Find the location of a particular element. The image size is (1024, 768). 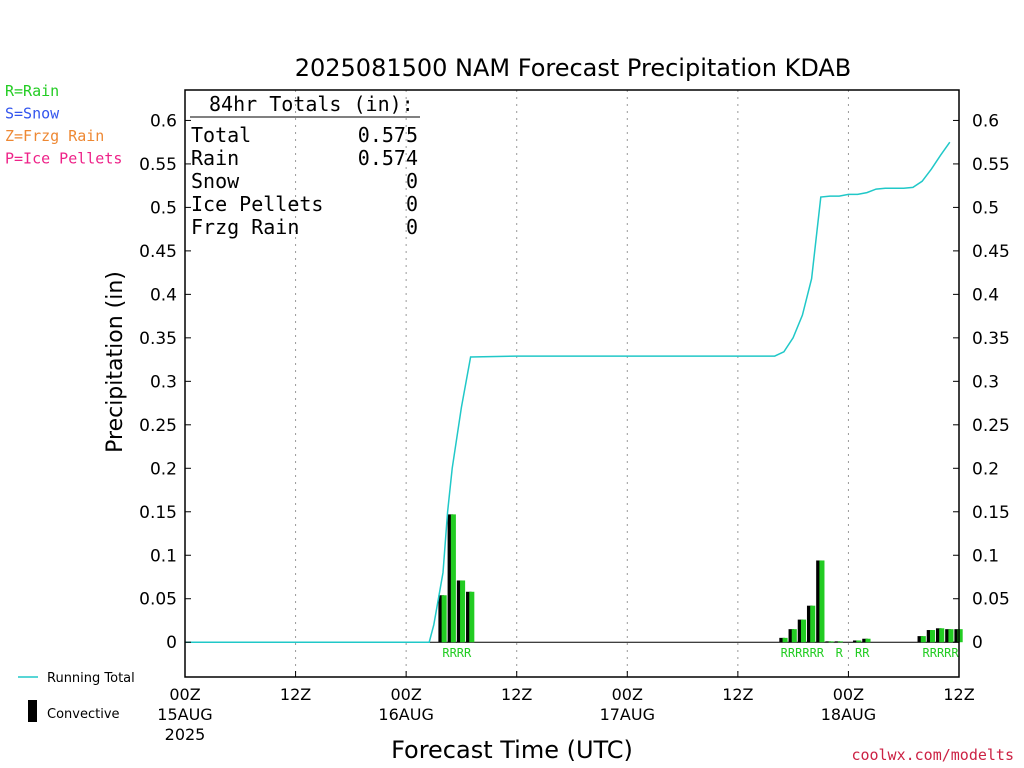

type-legend-item: R=Rain is located at coordinates (32, 91).